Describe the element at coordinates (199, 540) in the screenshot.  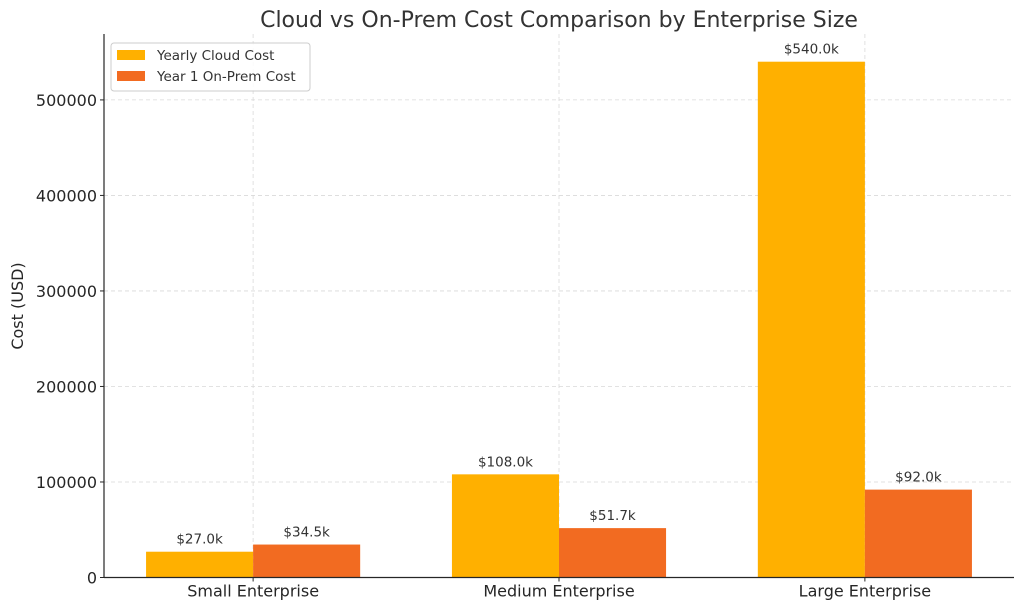
I see `bar-value-label: $27.0k` at that location.